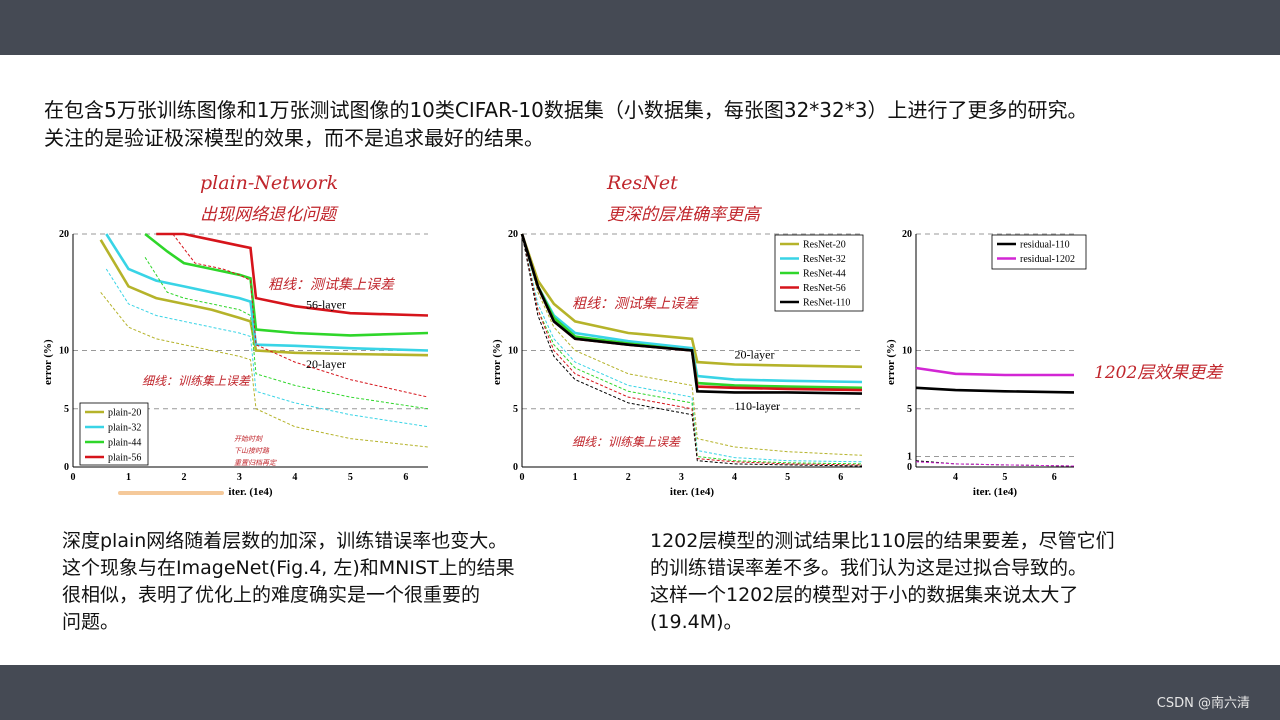  Describe the element at coordinates (640, 692) in the screenshot. I see `bottom-bar: CSDN @南六清` at that location.